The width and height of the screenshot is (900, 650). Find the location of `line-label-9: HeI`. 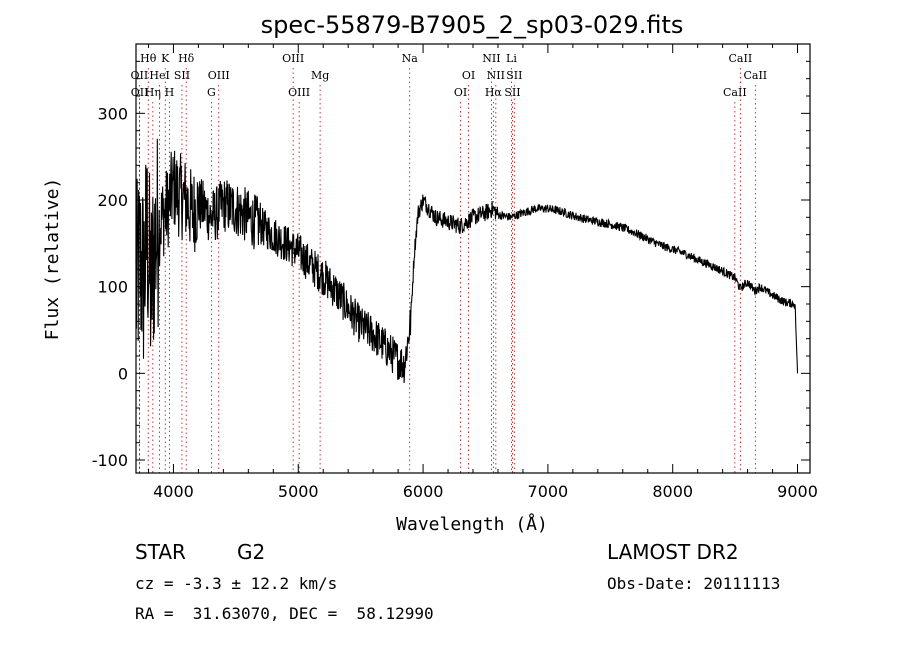

line-label-9: HeI is located at coordinates (159, 75).